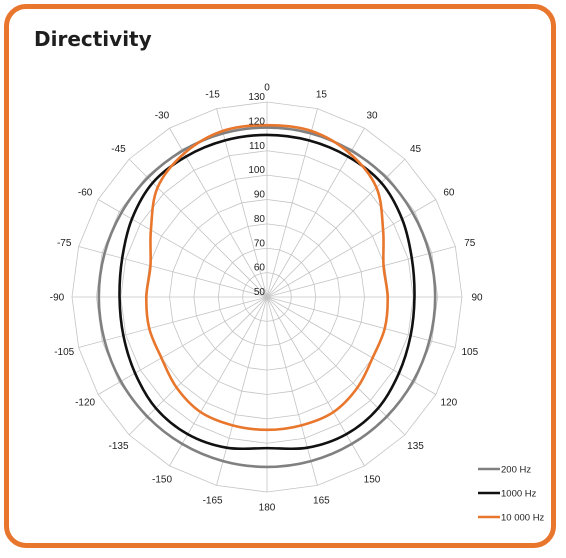 This screenshot has height=558, width=566. I want to click on angle-tick-label: 90, so click(477, 298).